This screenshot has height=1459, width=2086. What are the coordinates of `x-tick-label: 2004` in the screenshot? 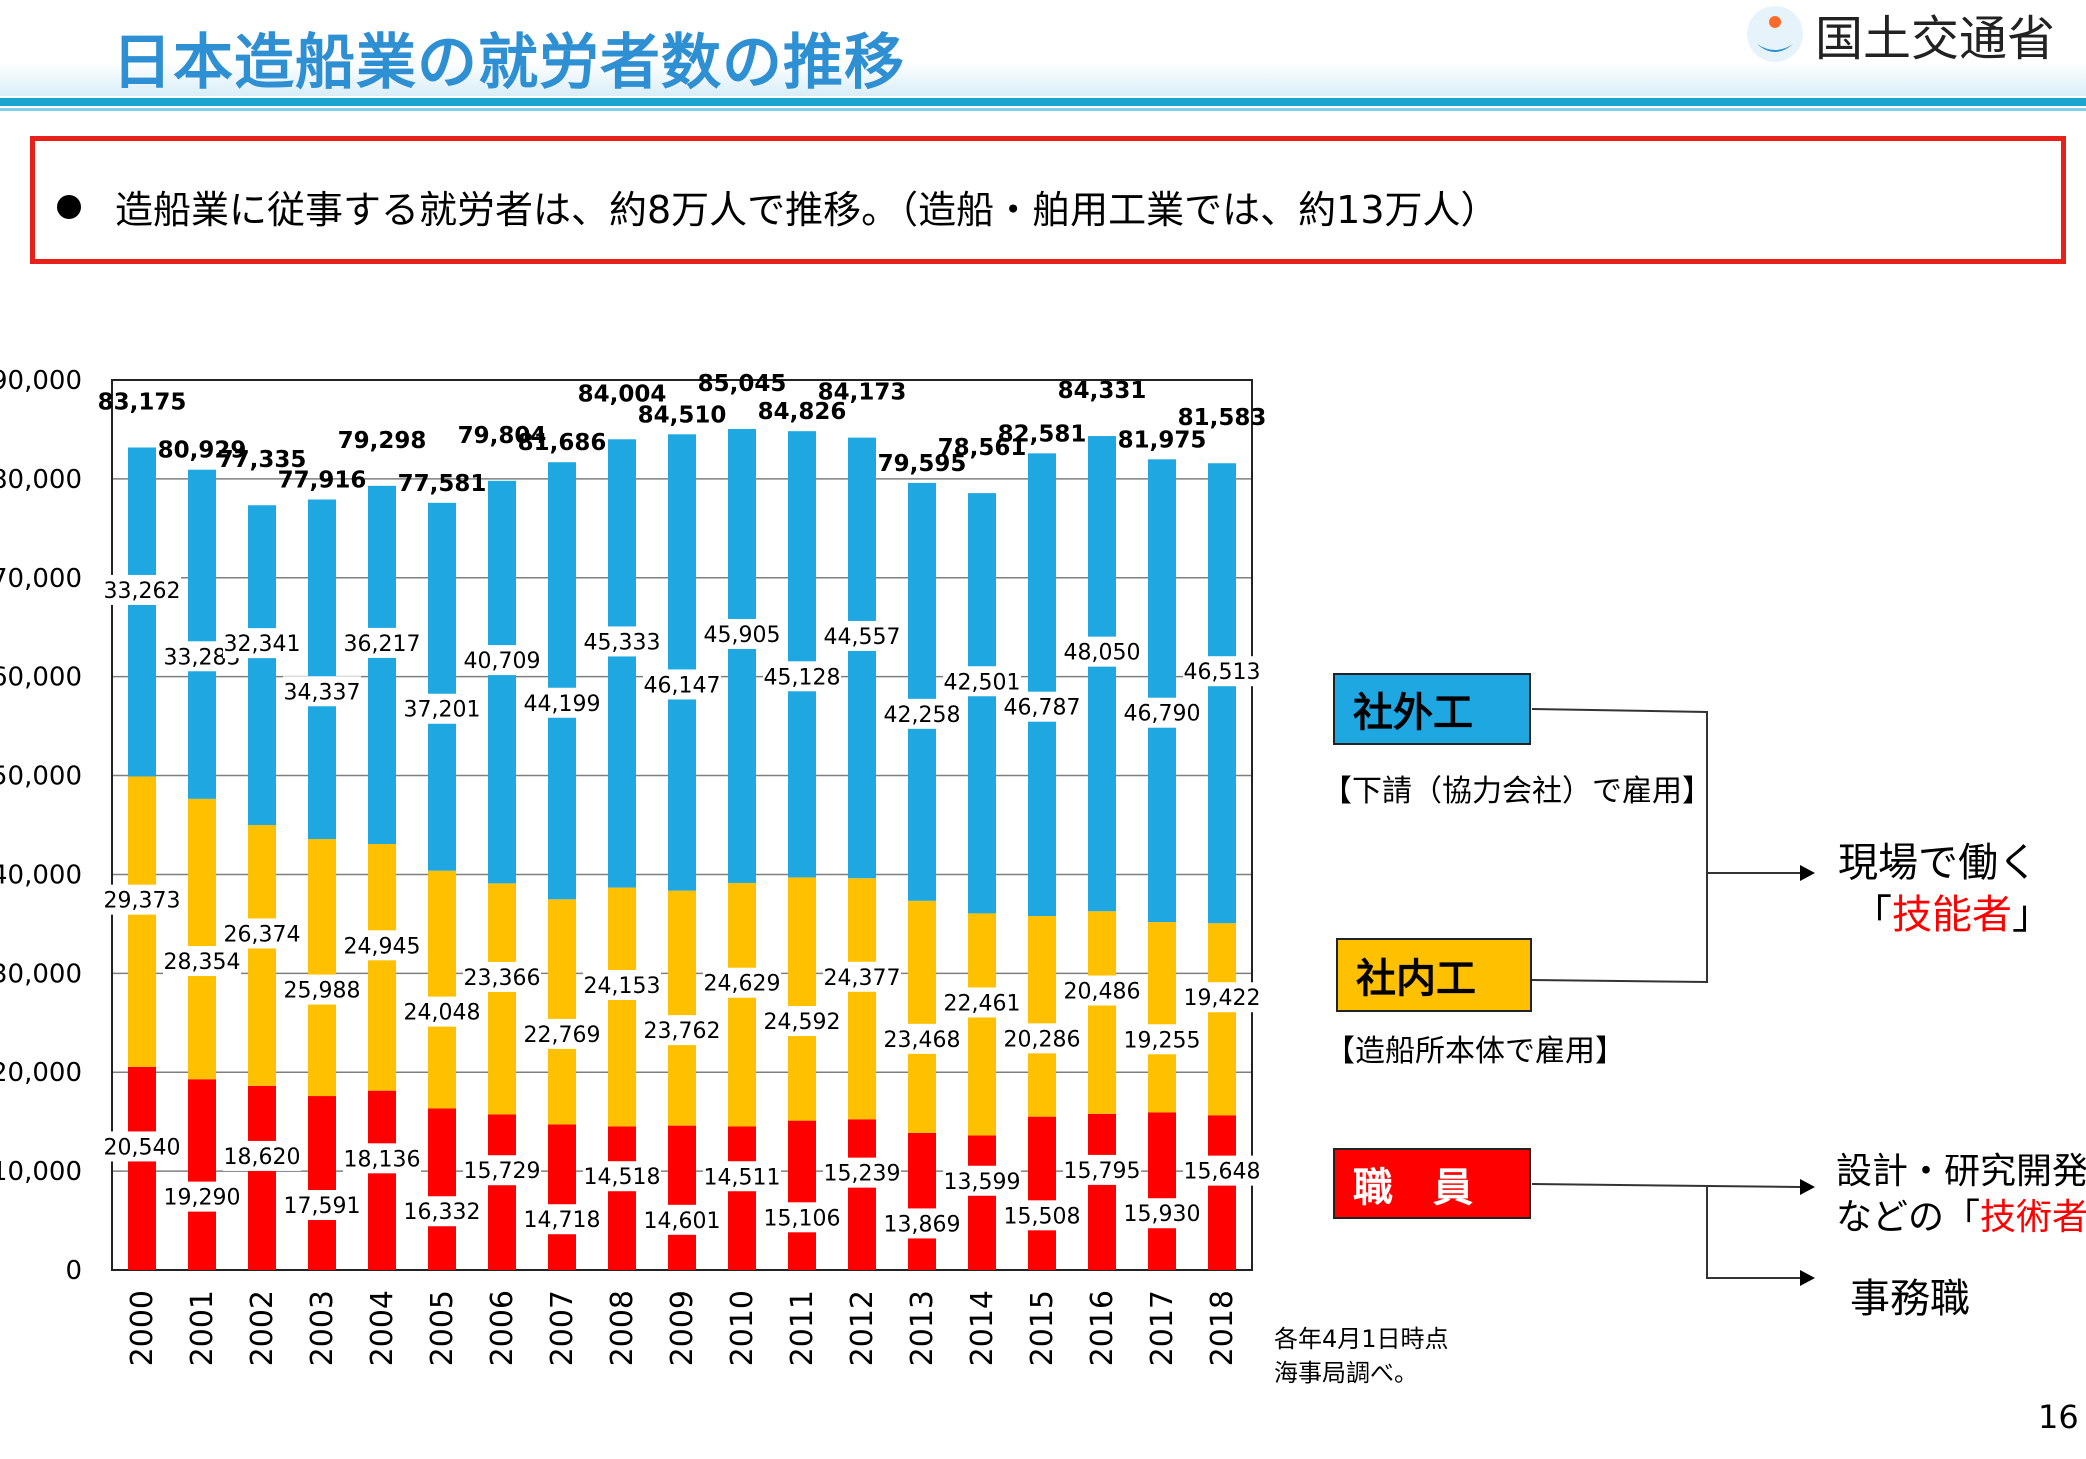 It's located at (382, 1327).